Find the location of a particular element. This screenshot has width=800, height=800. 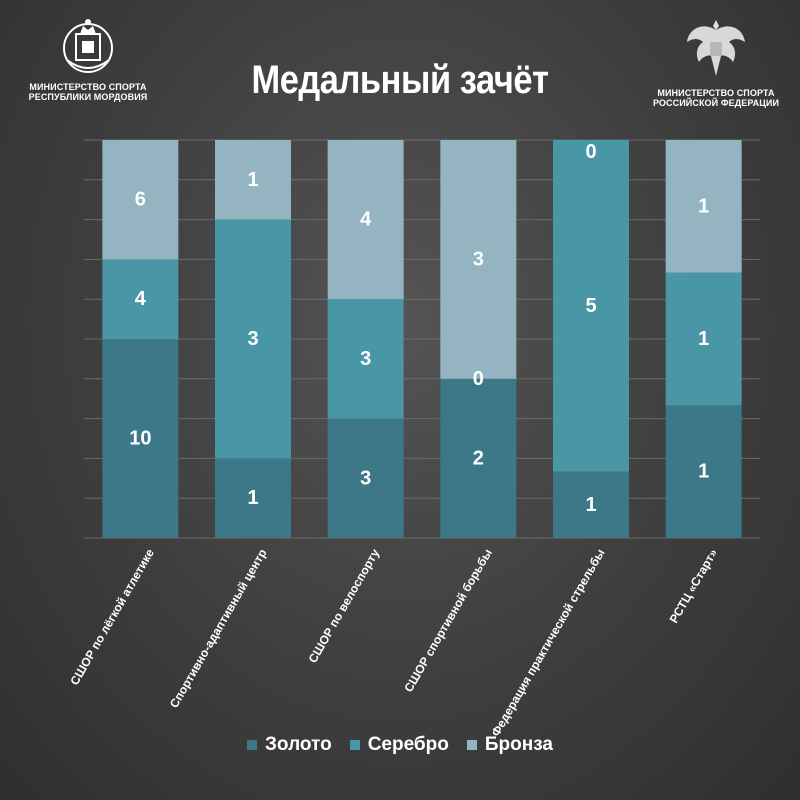

legend-item-gold: Золото is located at coordinates (289, 745).